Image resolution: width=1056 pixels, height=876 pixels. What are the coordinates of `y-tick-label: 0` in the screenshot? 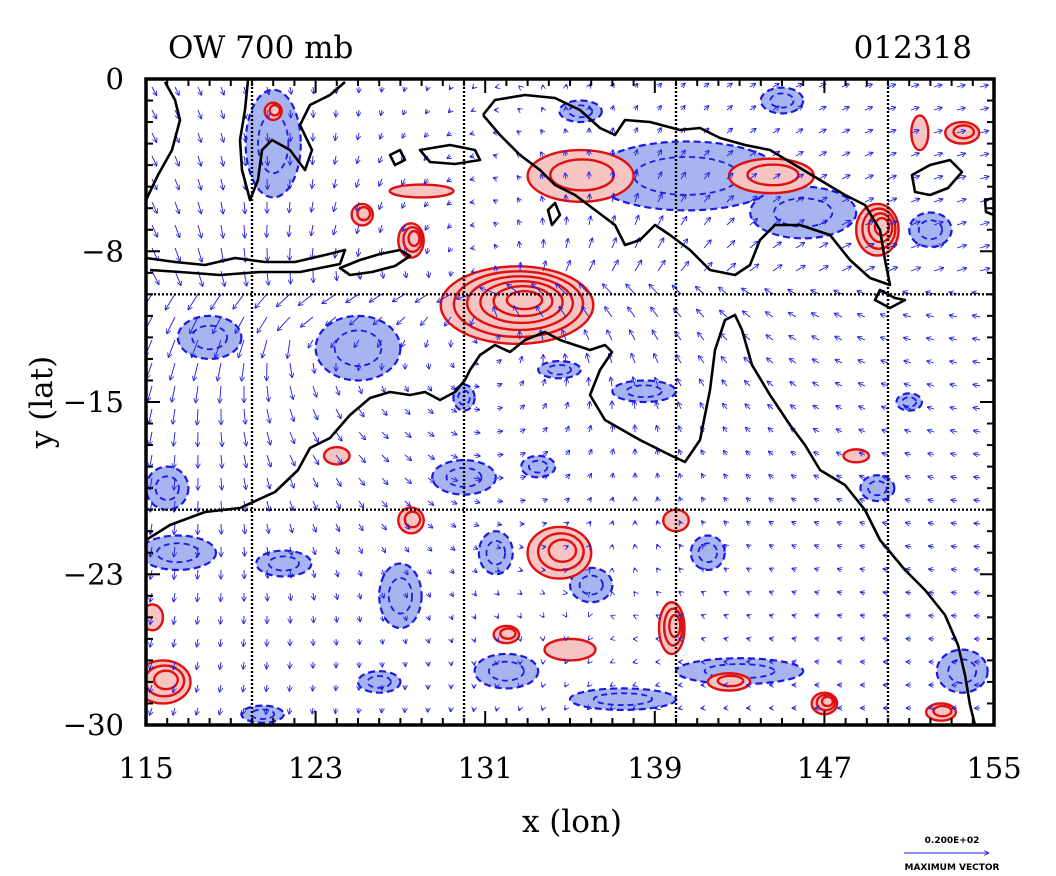 It's located at (115, 79).